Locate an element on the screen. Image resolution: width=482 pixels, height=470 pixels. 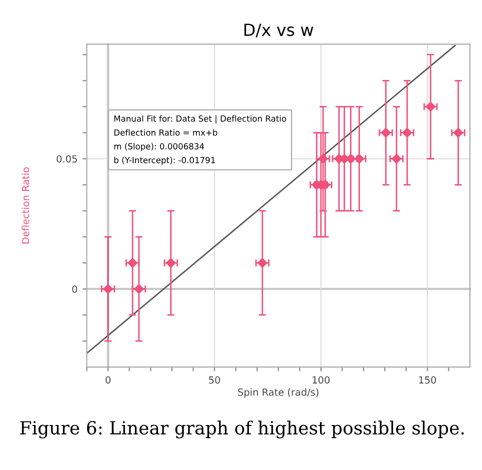
x-tick-label: 100 is located at coordinates (321, 380).